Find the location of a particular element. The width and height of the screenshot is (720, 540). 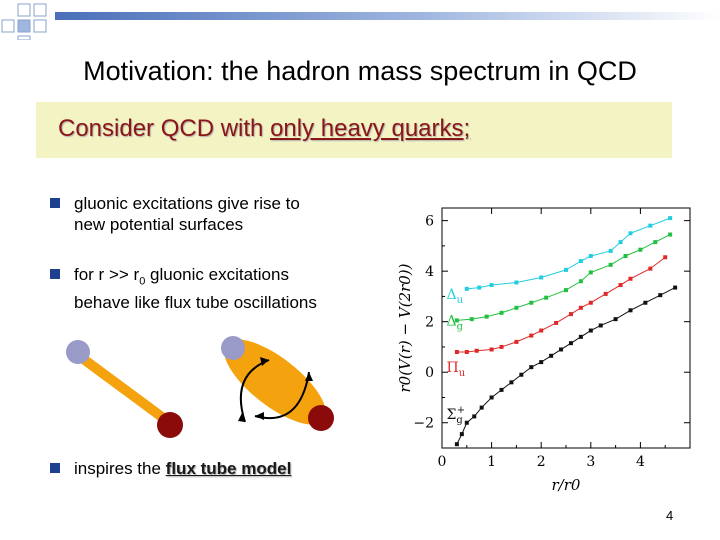

series-label: Πu is located at coordinates (455, 369).